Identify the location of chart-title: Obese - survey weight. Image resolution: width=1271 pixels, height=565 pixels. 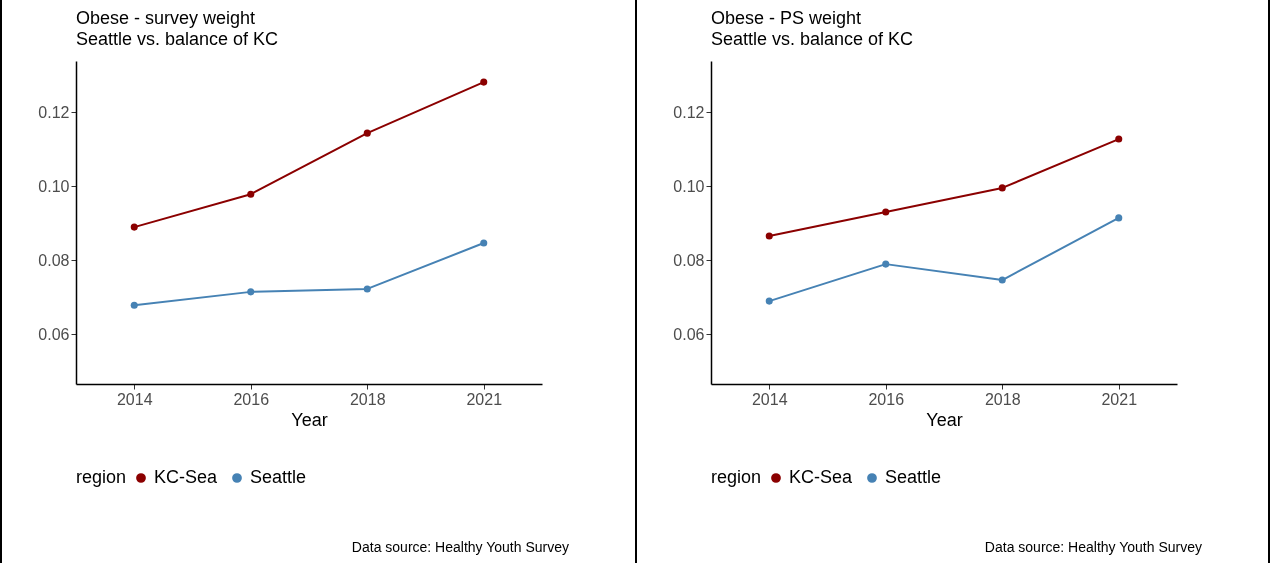
(166, 18).